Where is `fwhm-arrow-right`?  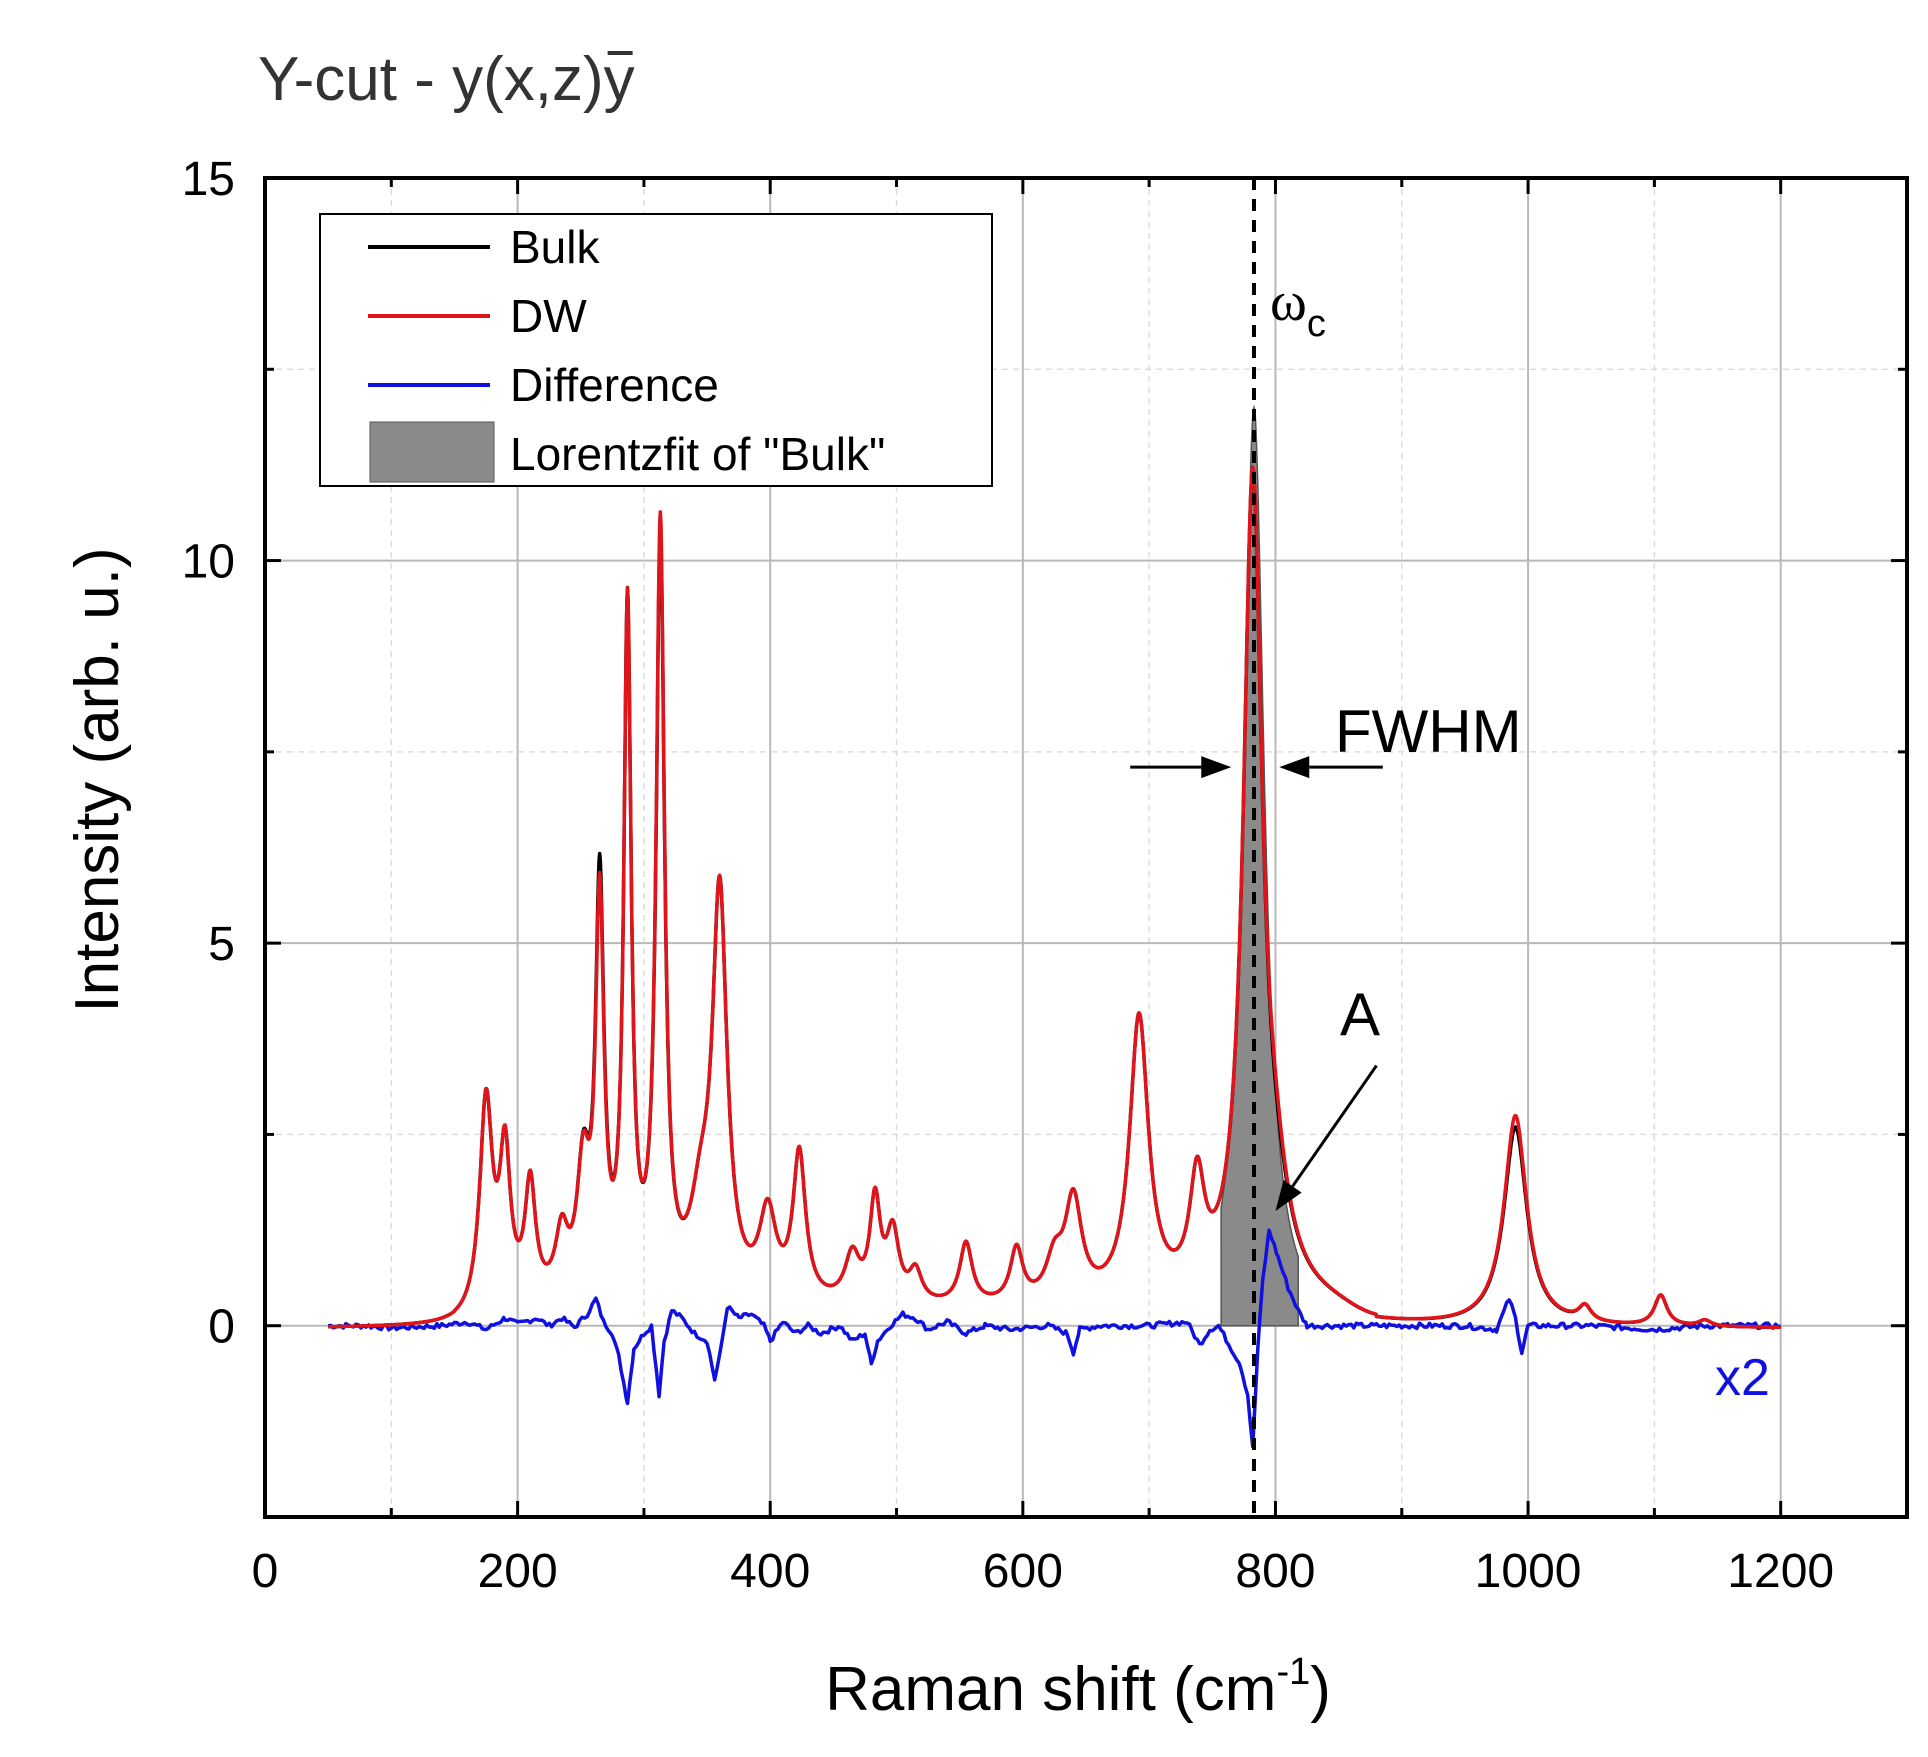 fwhm-arrow-right is located at coordinates (1331, 767).